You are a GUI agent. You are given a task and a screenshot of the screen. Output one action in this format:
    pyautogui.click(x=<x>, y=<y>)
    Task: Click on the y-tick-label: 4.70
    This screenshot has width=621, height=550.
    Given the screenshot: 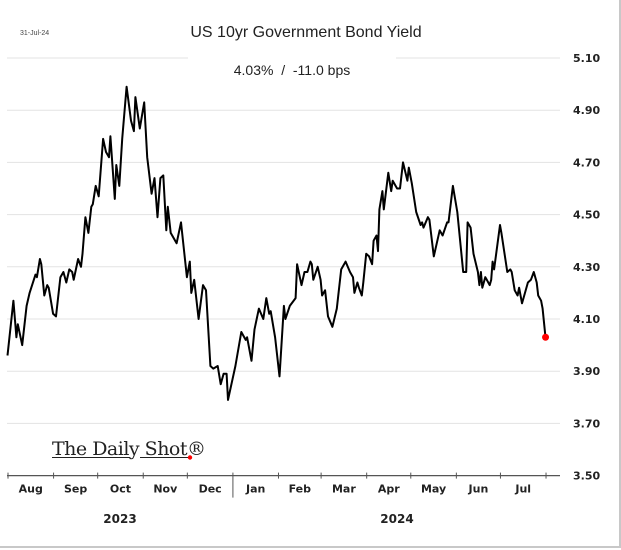 What is the action you would take?
    pyautogui.click(x=586, y=162)
    